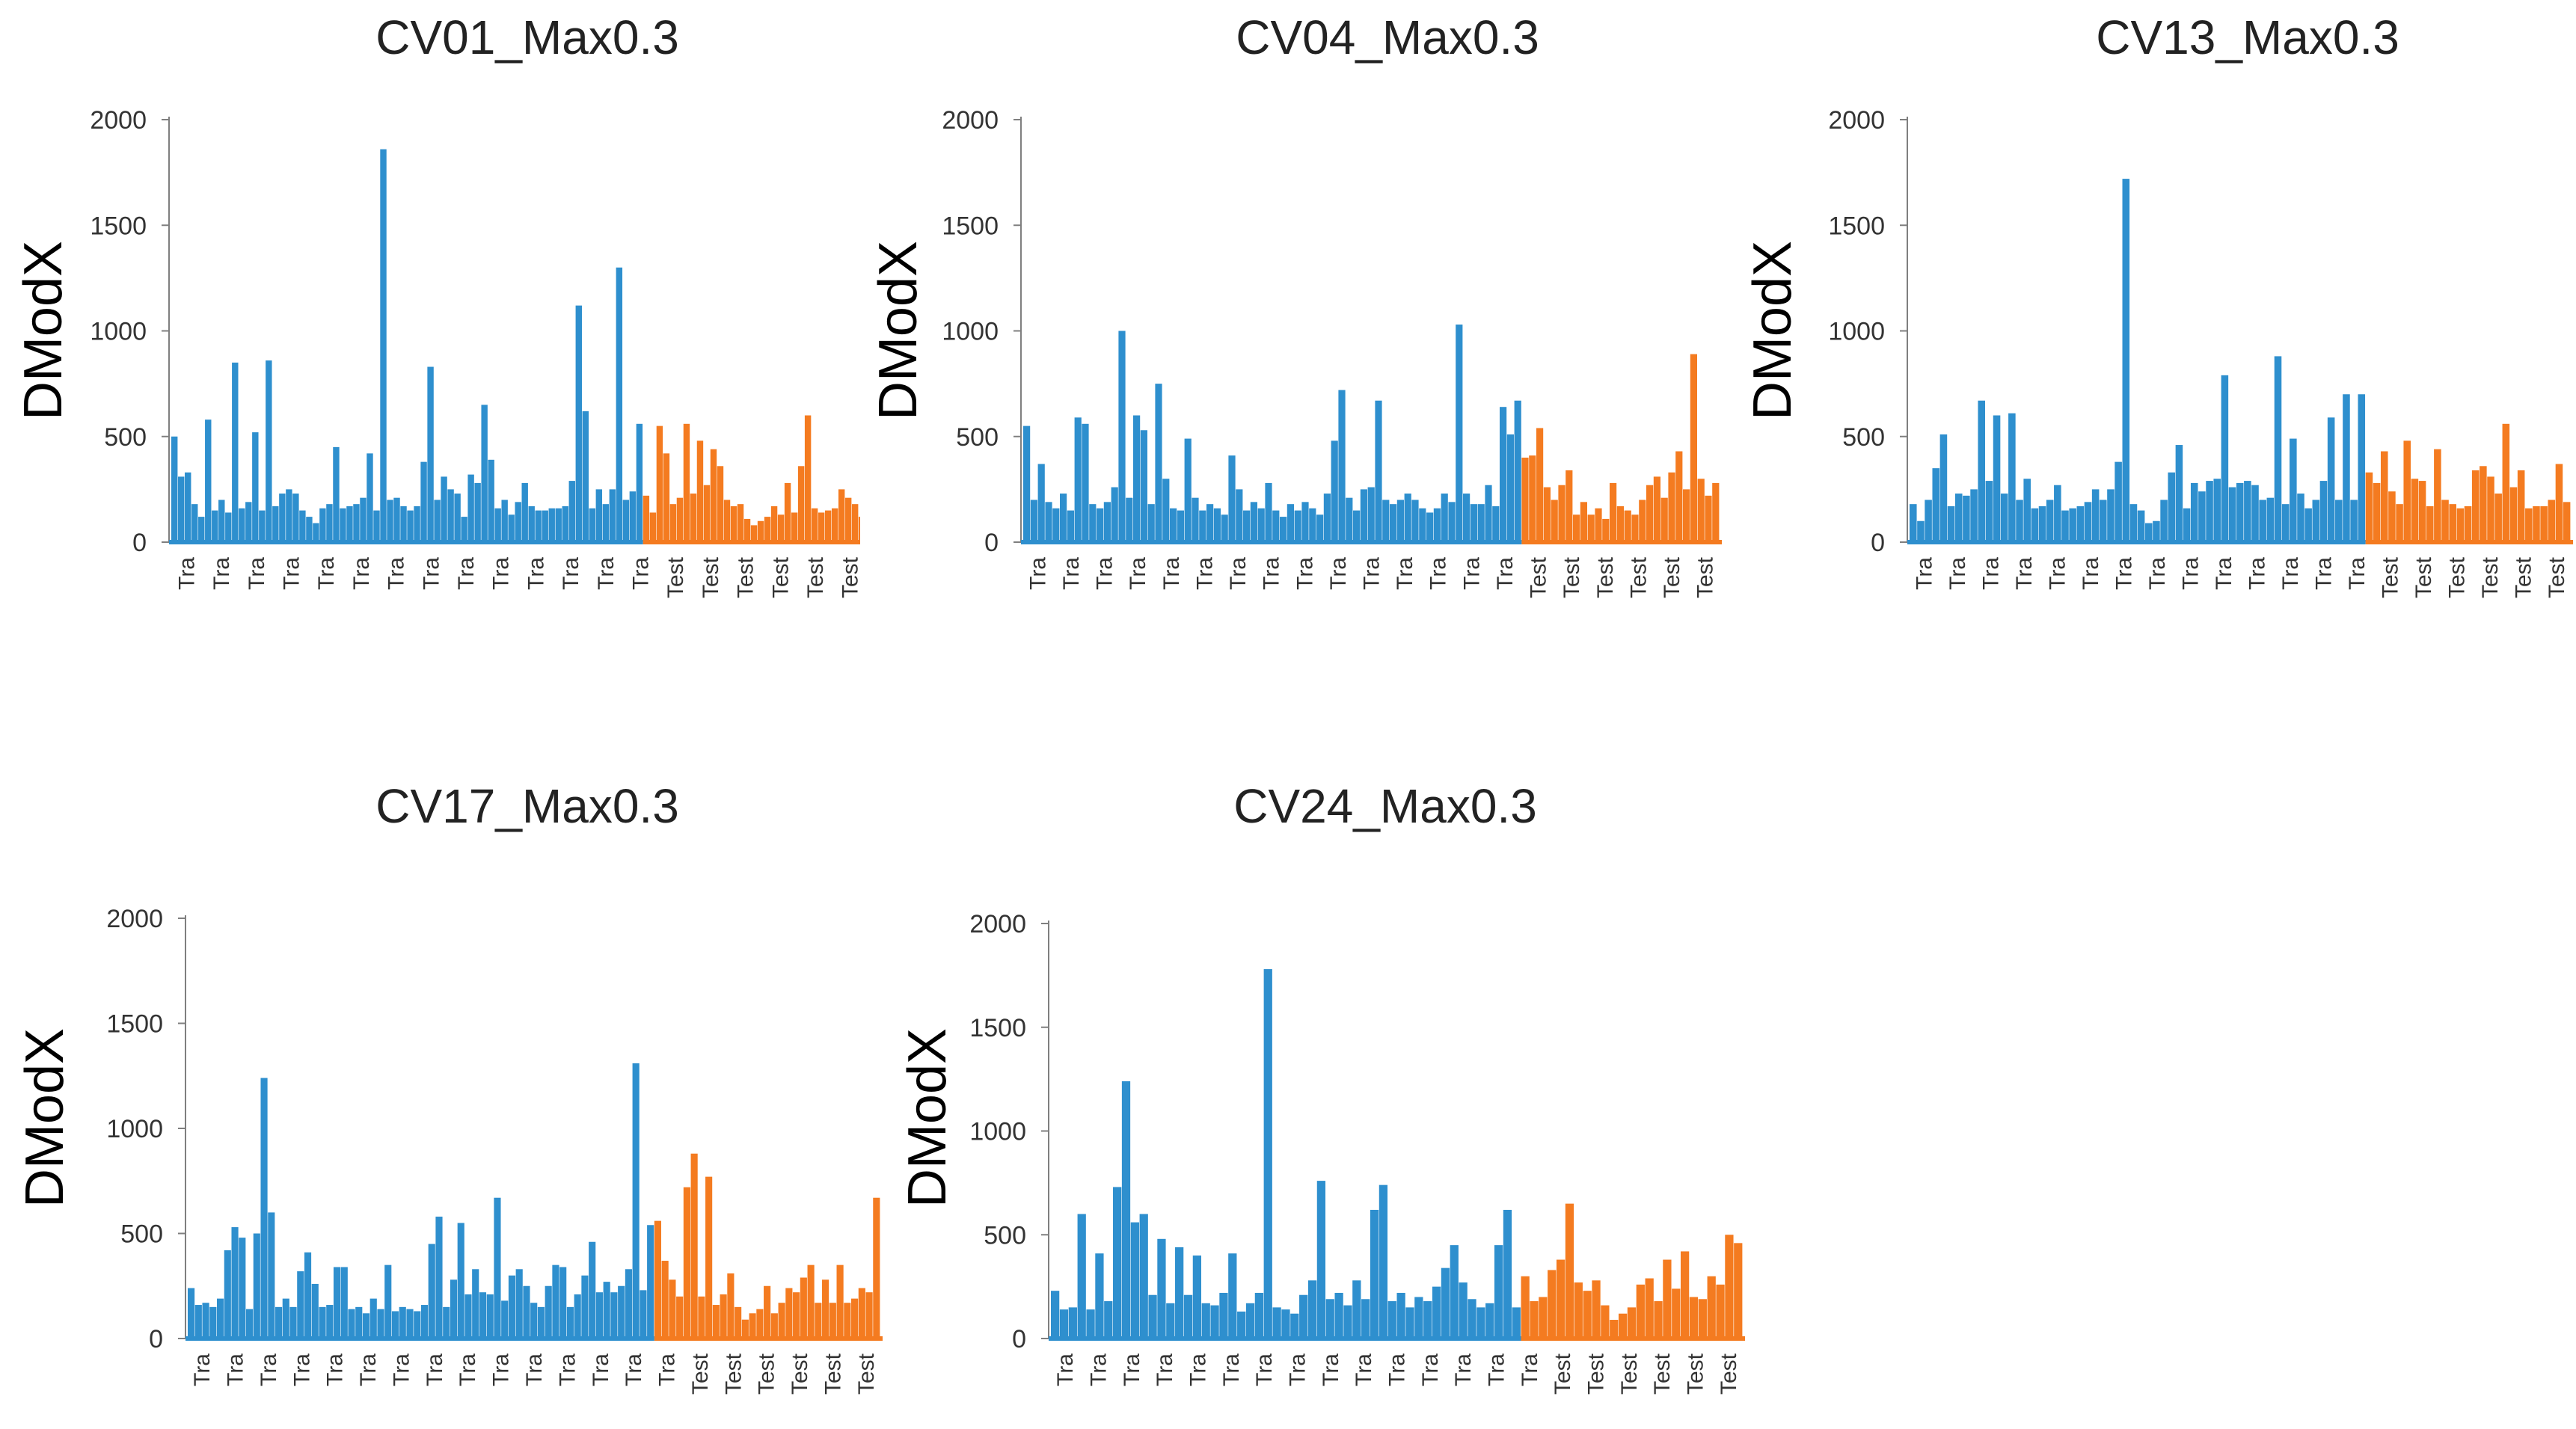  What do you see at coordinates (1878, 543) in the screenshot?
I see `y-tick-label: 0` at bounding box center [1878, 543].